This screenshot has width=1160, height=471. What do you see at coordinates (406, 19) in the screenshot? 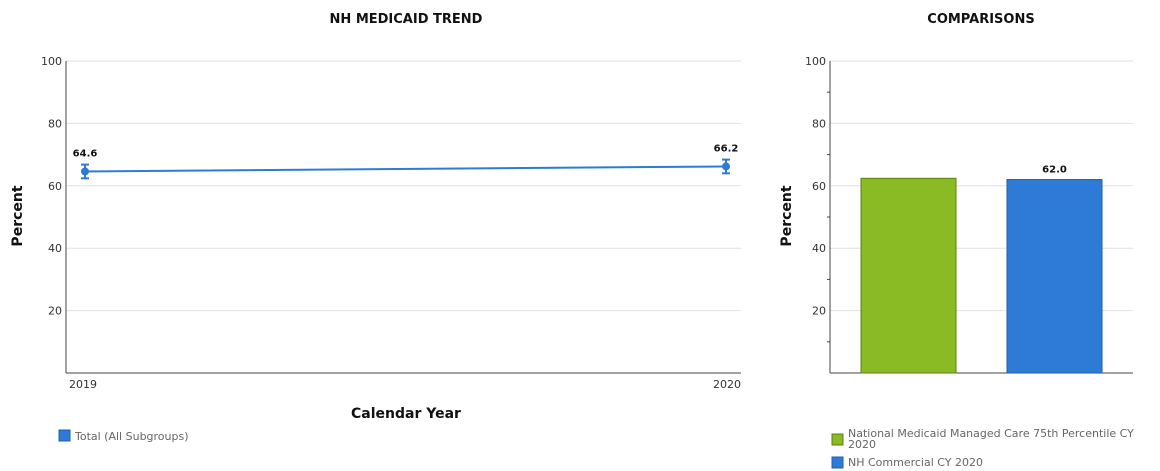
I see `trend-chart-title: NH MEDICAID TREND` at bounding box center [406, 19].